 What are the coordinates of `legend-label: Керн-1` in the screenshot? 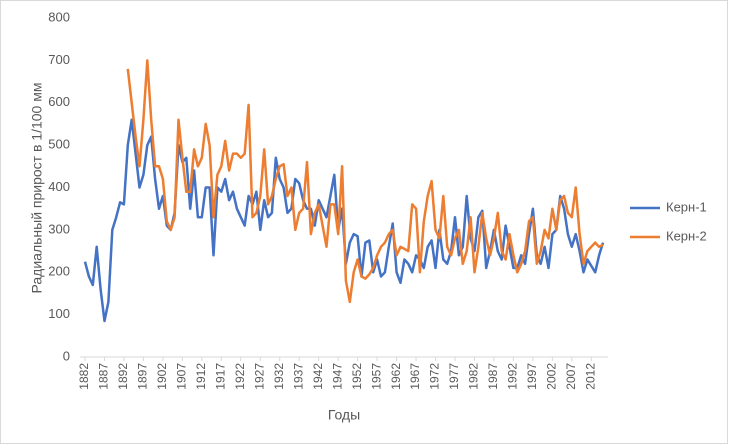 It's located at (686, 206).